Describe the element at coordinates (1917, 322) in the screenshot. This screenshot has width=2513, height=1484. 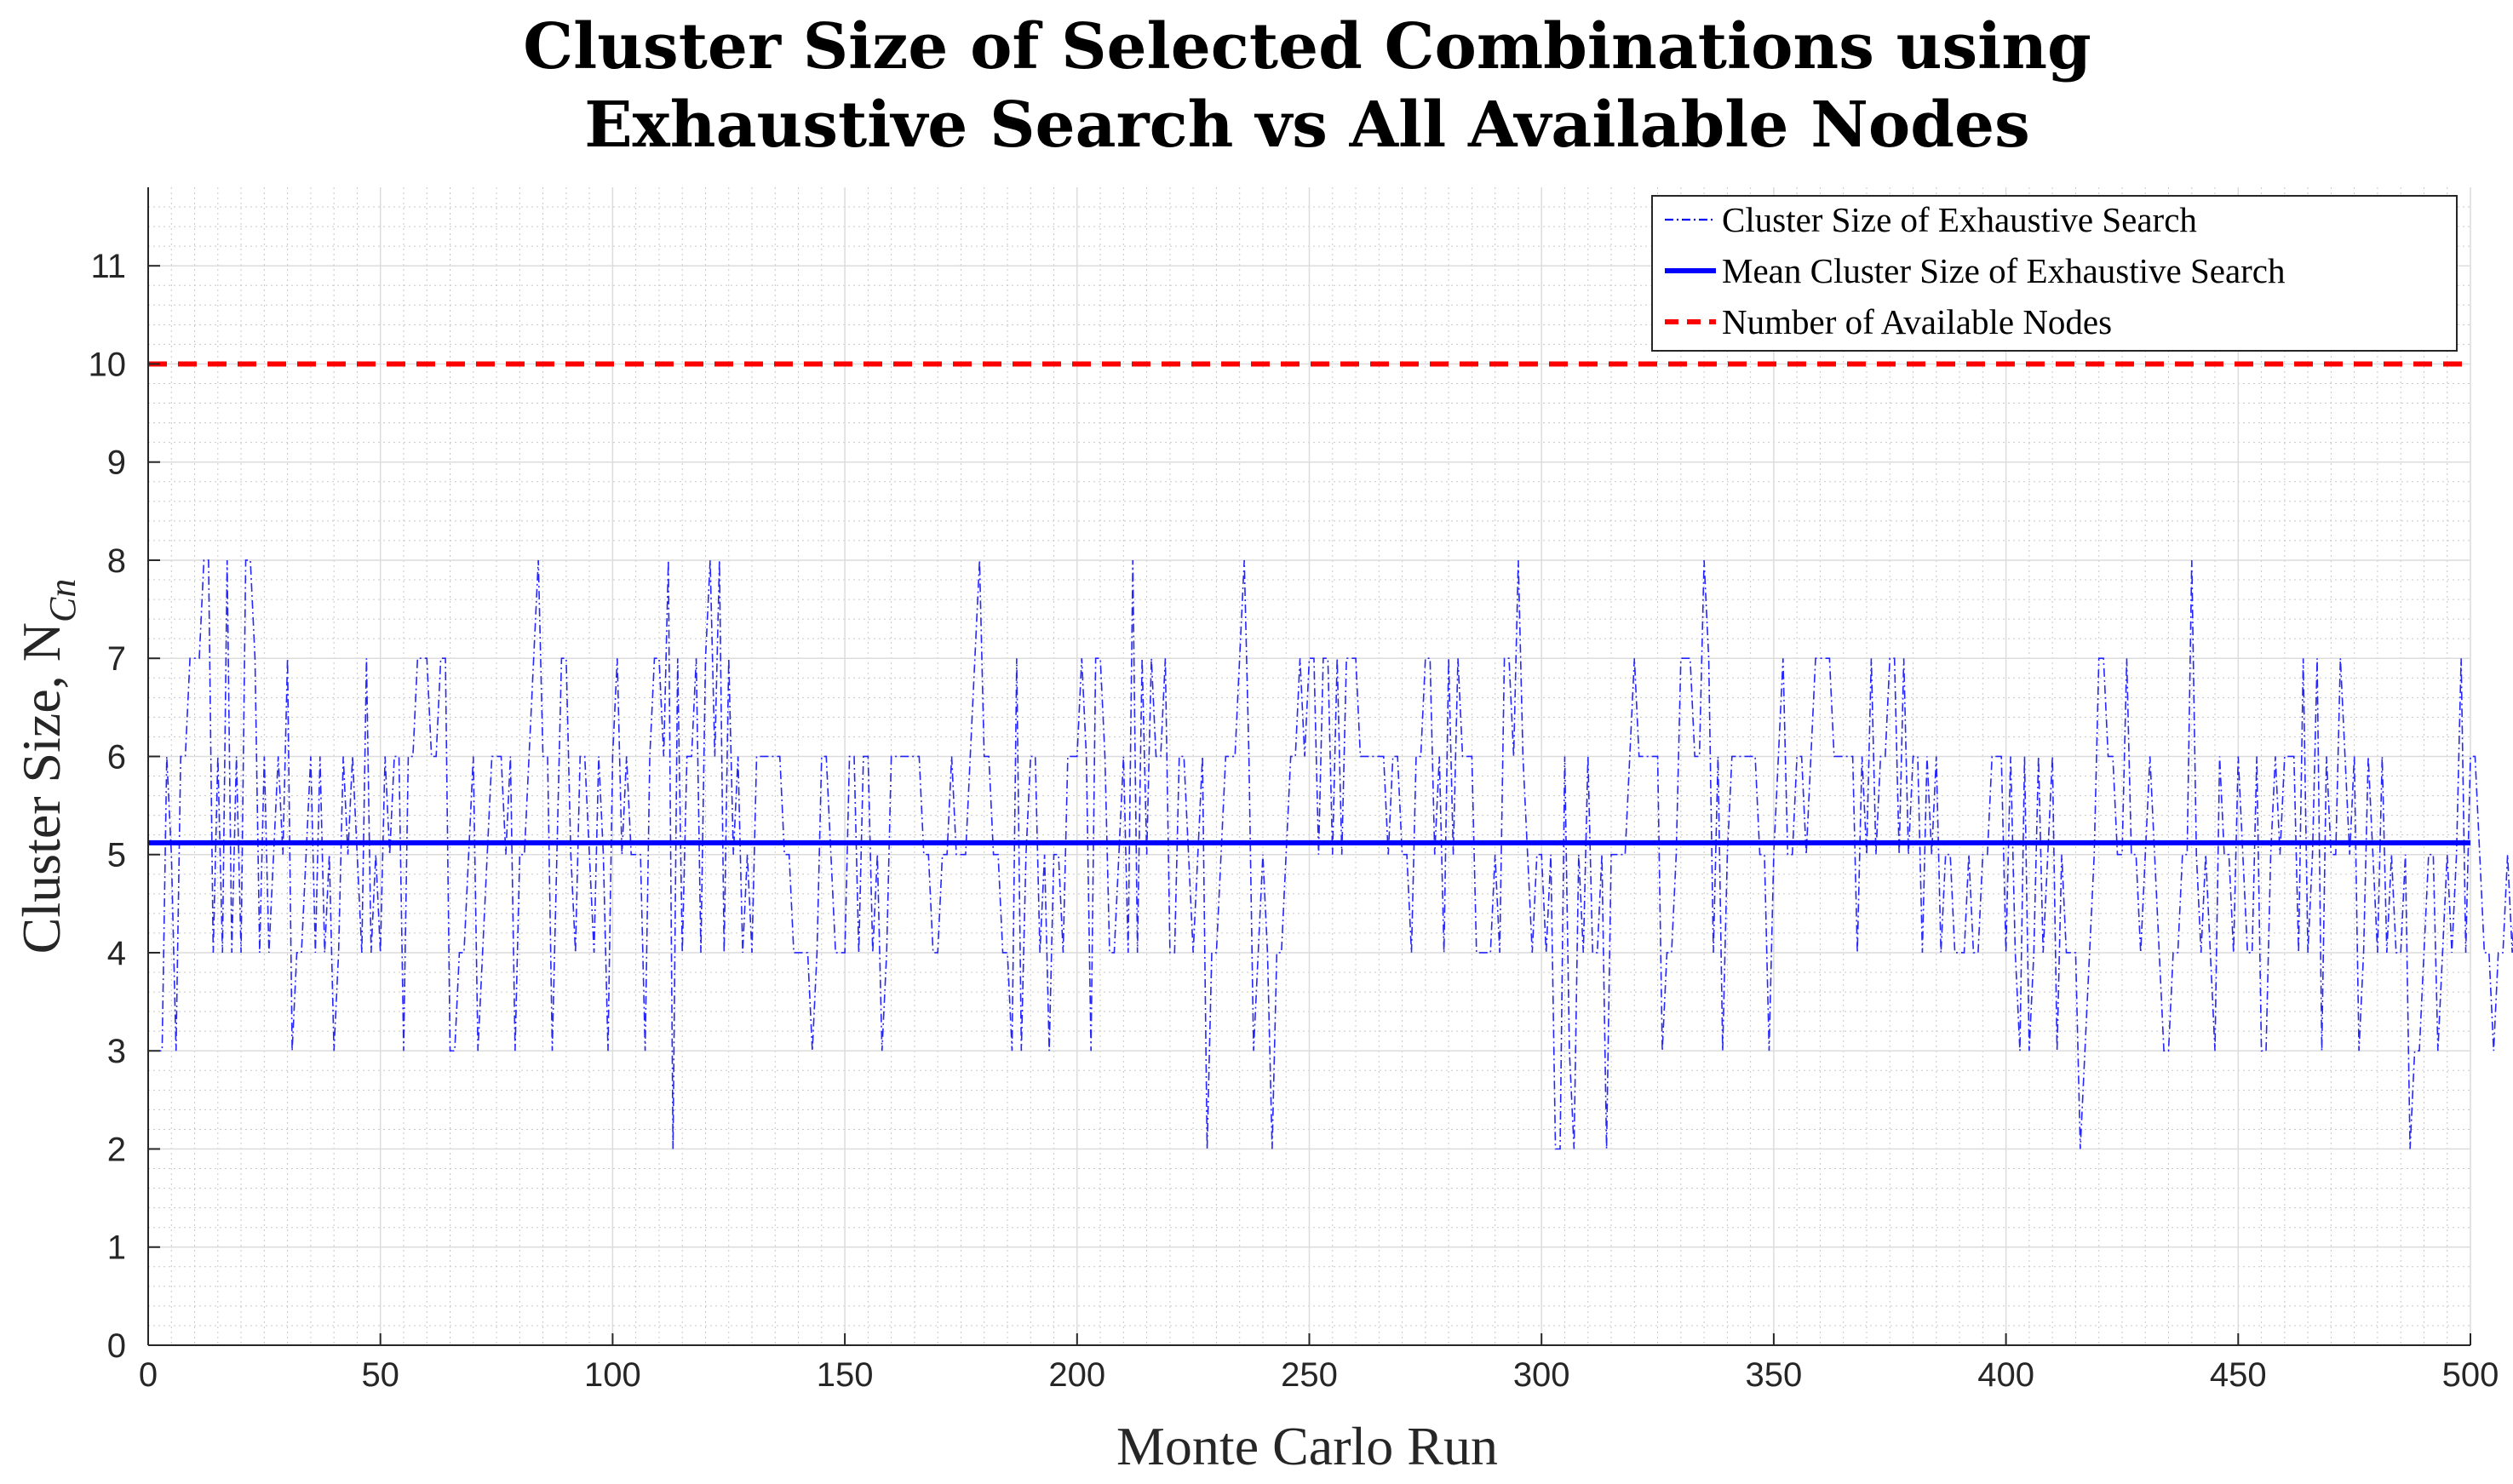
I see `legend-label-available-nodes: Number of Available Nodes` at that location.